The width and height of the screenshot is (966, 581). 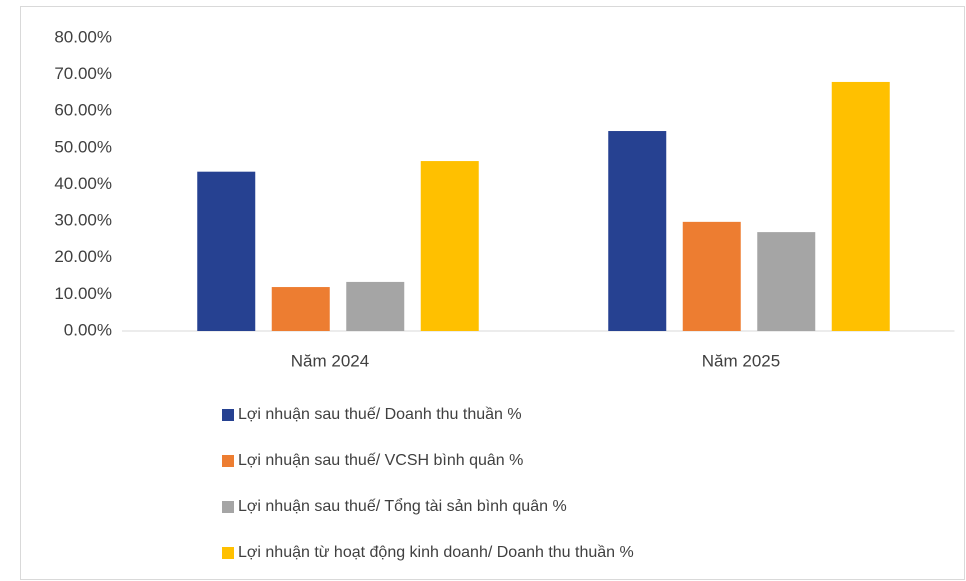 What do you see at coordinates (83, 73) in the screenshot?
I see `y-tick-label: 70.00%` at bounding box center [83, 73].